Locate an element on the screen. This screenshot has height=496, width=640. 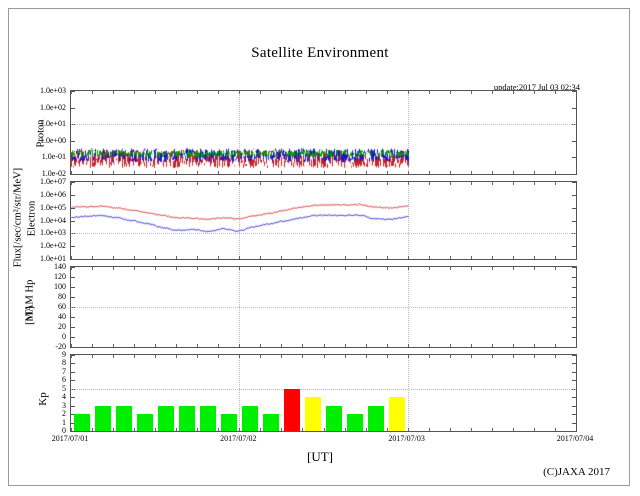
x-axis-label: [UT] is located at coordinates (320, 456).